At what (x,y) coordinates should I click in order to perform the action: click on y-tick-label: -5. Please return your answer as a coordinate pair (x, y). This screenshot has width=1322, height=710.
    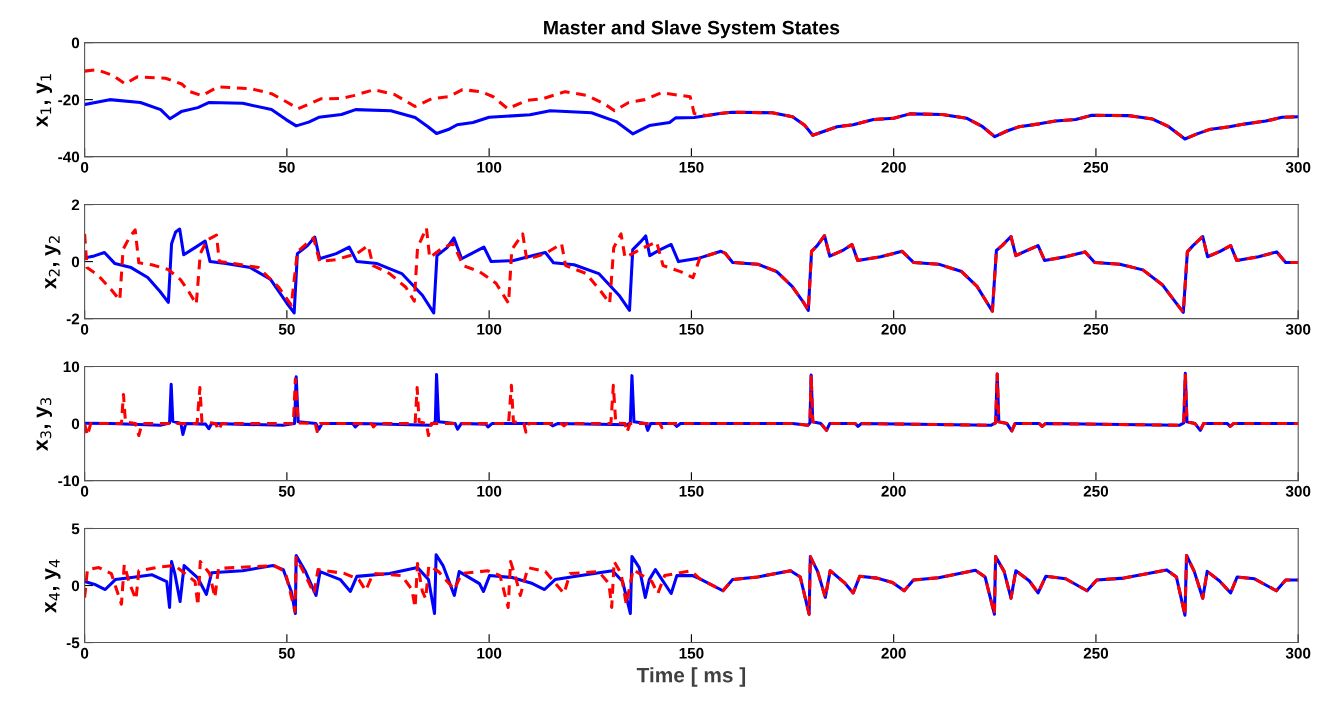
    Looking at the image, I should click on (73, 643).